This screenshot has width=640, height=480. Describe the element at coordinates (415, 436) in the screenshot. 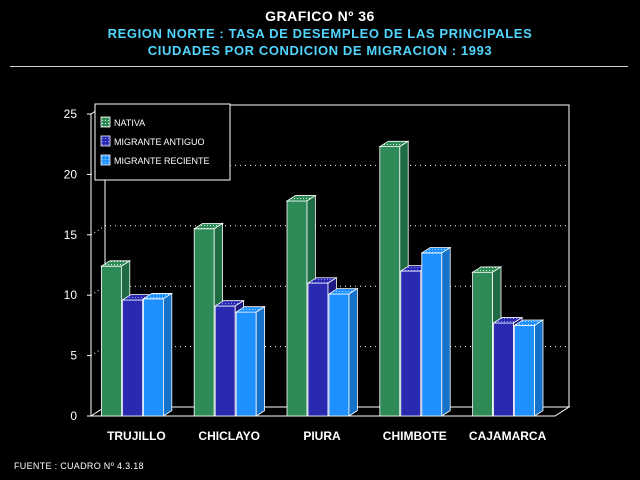

I see `x-tick-label: CHIMBOTE` at that location.